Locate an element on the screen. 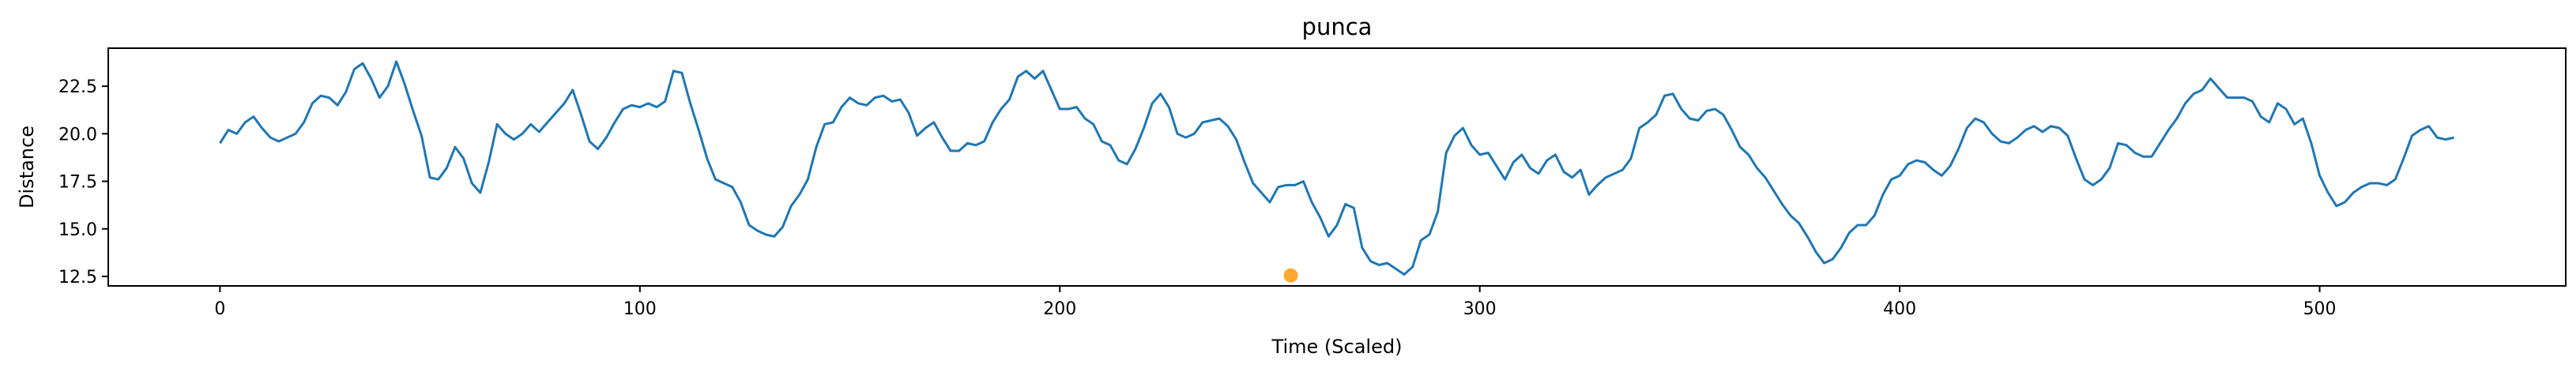  y-axis-label: Distance is located at coordinates (27, 167).